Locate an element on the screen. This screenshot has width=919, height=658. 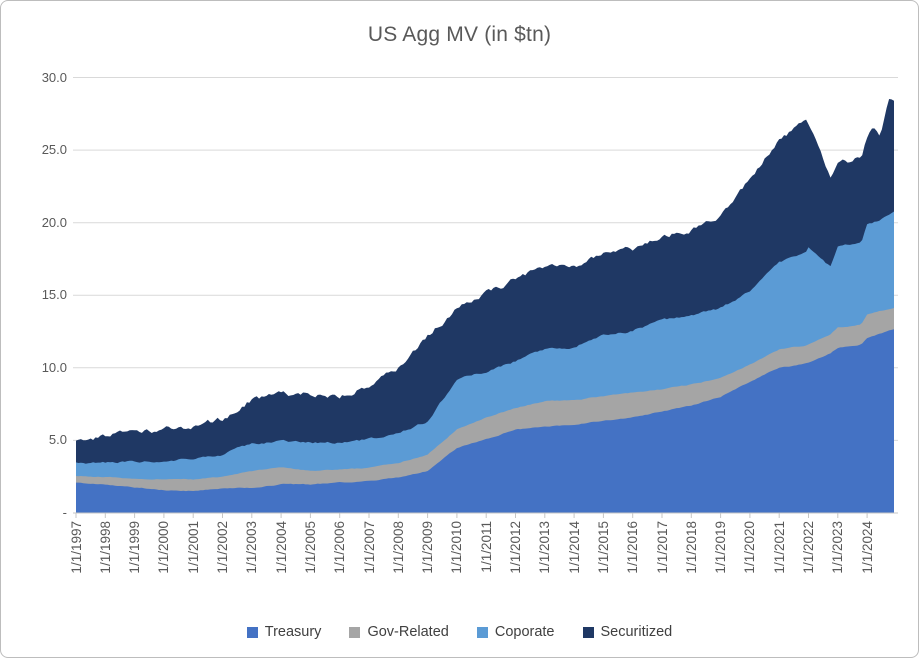
x-axis-label: 1/1/1999 is located at coordinates (135, 547).